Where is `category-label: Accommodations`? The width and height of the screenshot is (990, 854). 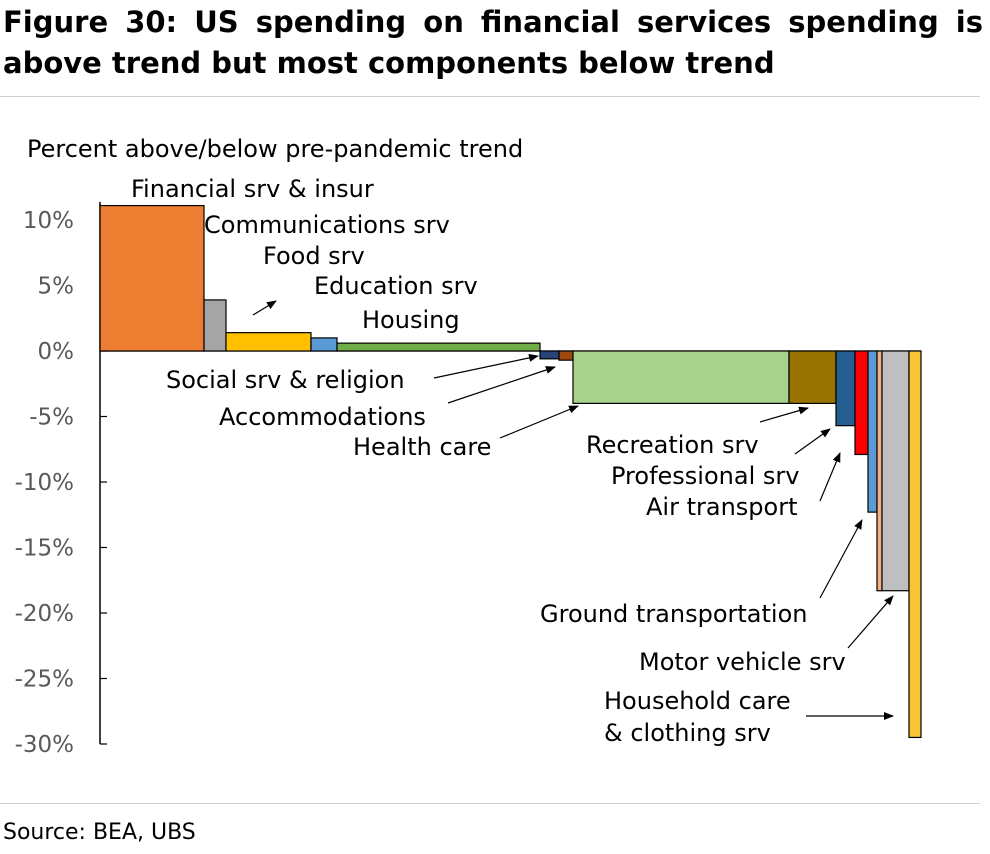
category-label: Accommodations is located at coordinates (322, 417).